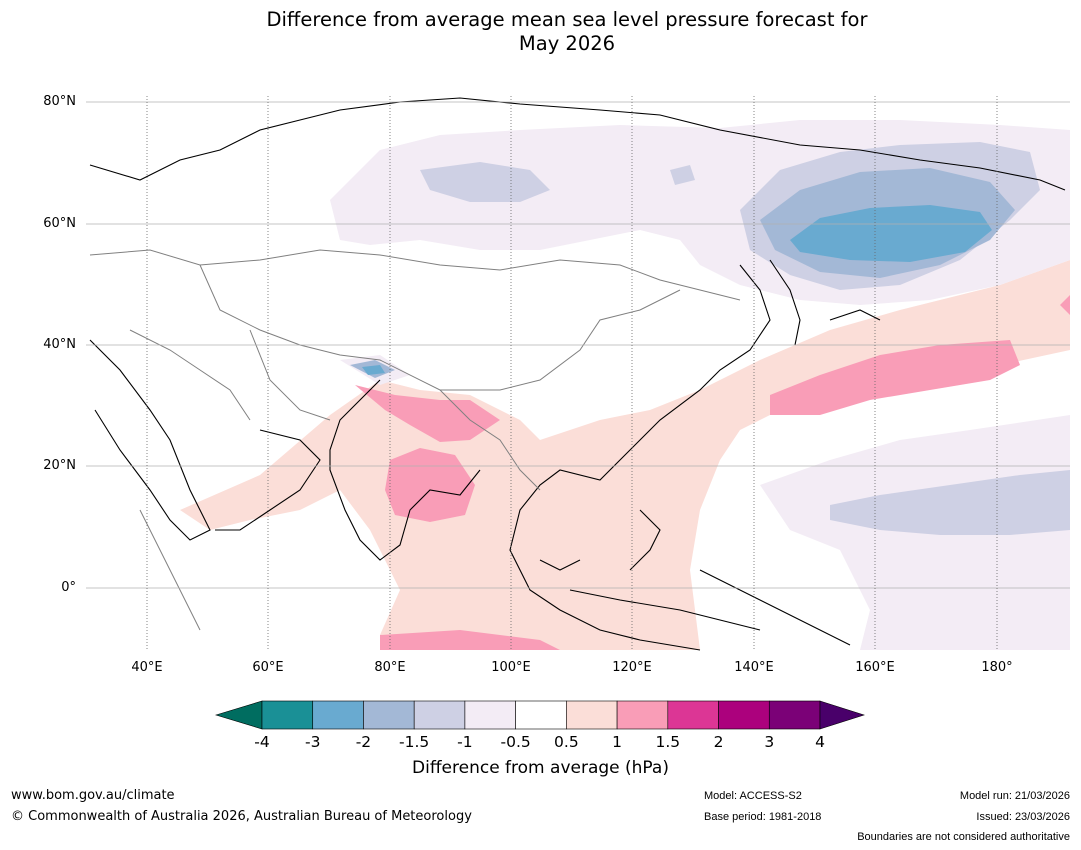 This screenshot has width=1081, height=850. What do you see at coordinates (465, 742) in the screenshot?
I see `colorbar-tick-label: -1` at bounding box center [465, 742].